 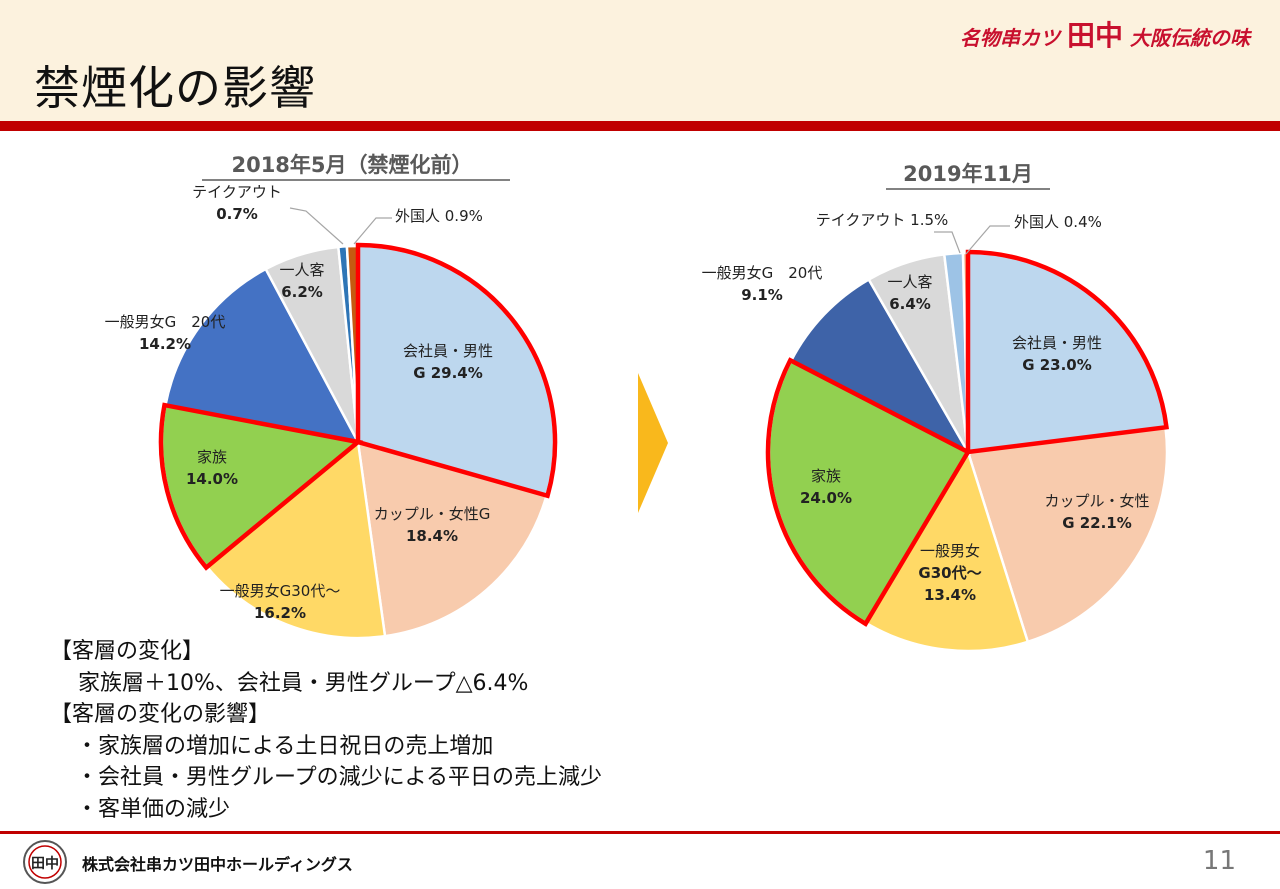 I want to click on brand-suffix: 大阪伝統の味, so click(x=1190, y=38).